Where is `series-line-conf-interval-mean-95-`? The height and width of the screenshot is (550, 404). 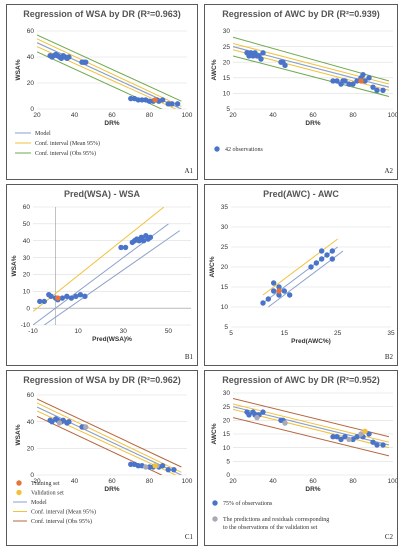 series-line-conf-interval-mean-95- is located at coordinates (109, 437).